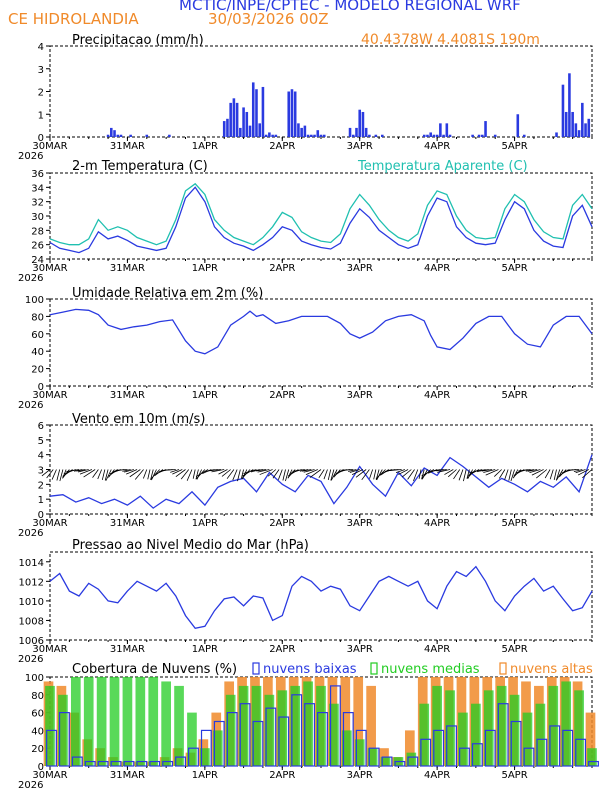  I want to click on pressure-ytick-label: 1008, so click(31, 621).